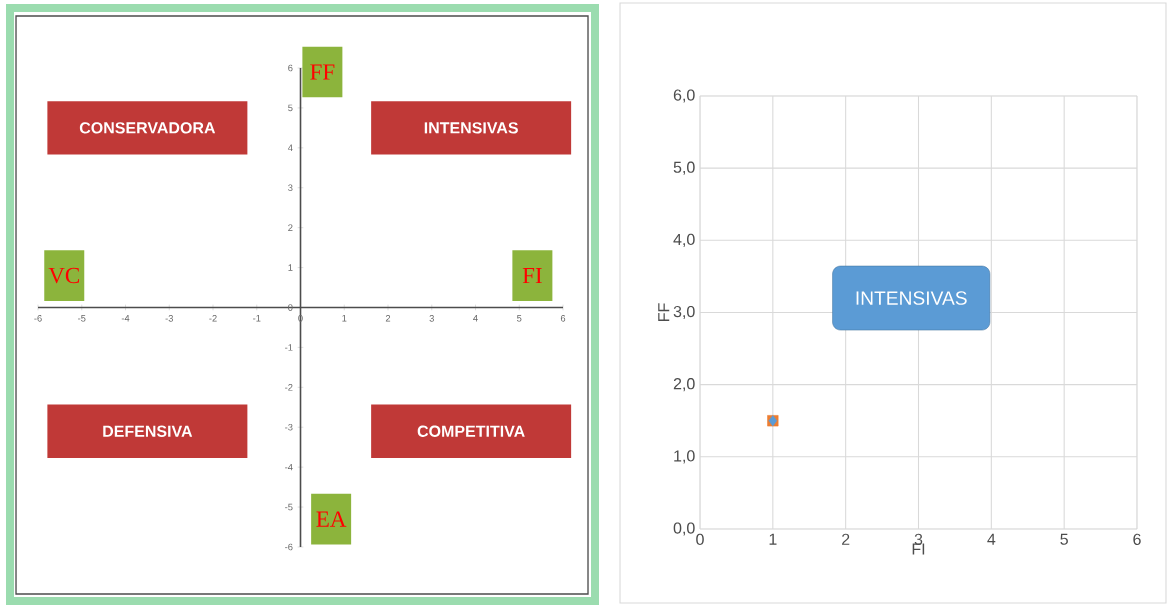 This screenshot has width=1168, height=606. What do you see at coordinates (289, 467) in the screenshot?
I see `y-tick-label: -4` at bounding box center [289, 467].